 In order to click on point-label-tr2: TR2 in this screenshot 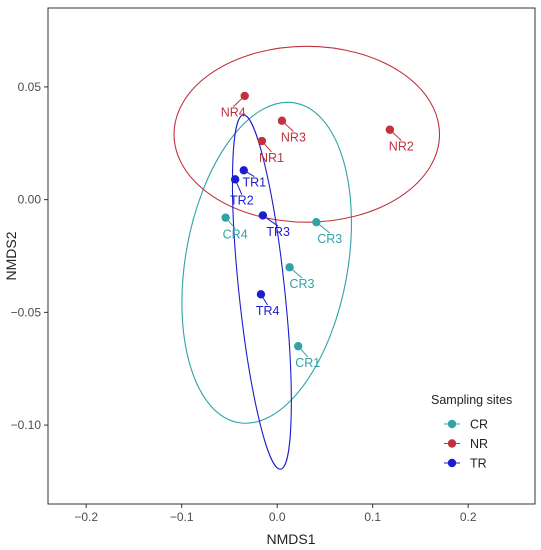, I will do `click(242, 201)`.